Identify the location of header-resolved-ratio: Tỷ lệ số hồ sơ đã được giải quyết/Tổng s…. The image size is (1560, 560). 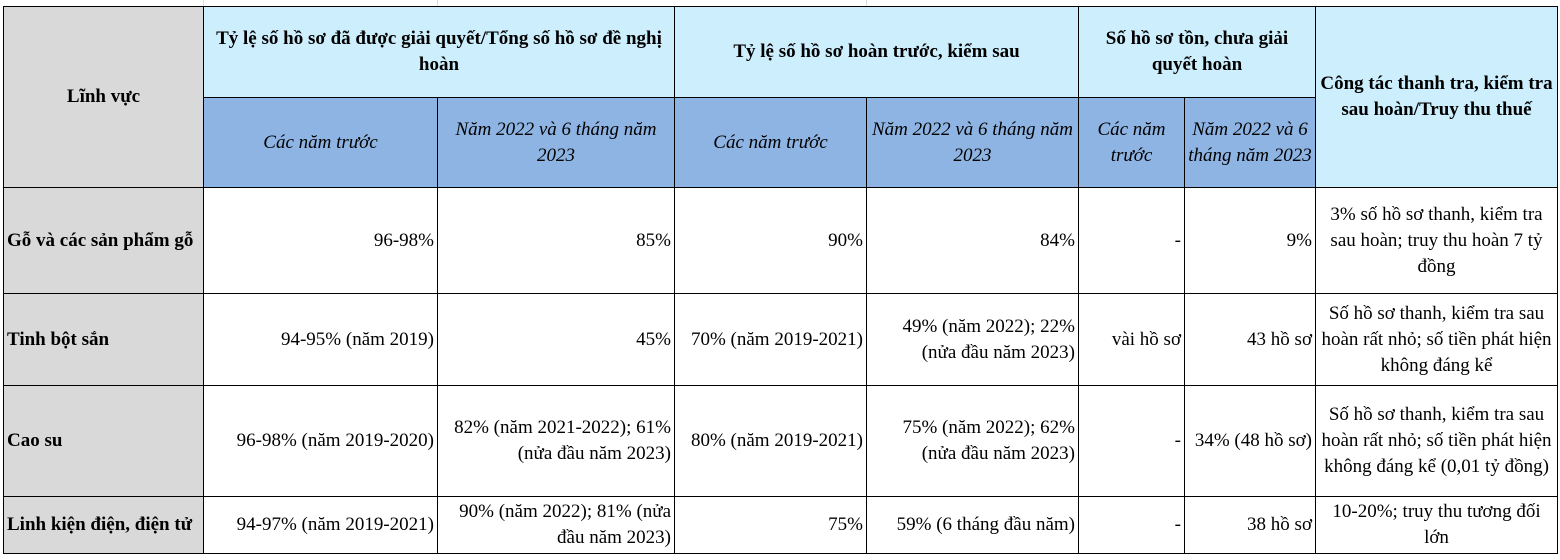
(439, 52).